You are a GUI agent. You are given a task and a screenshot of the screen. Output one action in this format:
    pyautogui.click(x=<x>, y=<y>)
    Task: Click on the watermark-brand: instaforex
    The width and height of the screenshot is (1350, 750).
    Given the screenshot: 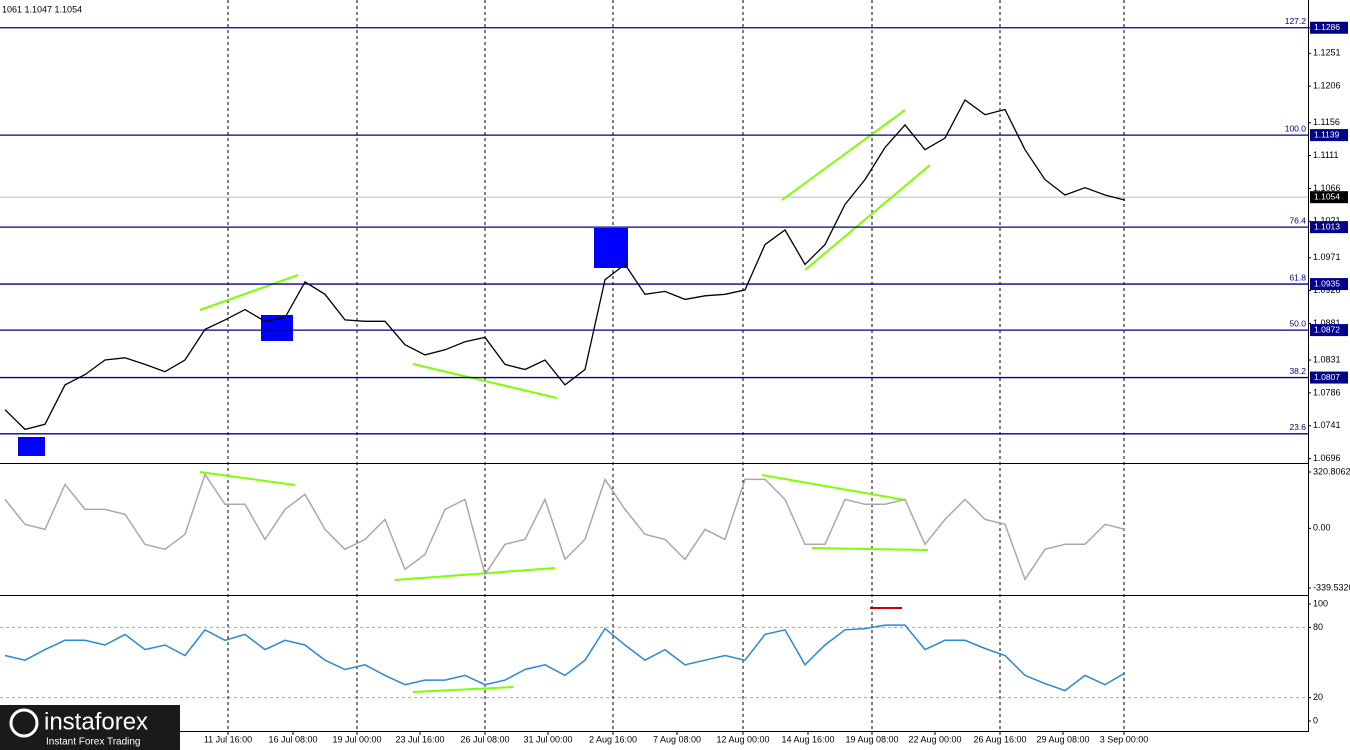 What is the action you would take?
    pyautogui.click(x=96, y=721)
    